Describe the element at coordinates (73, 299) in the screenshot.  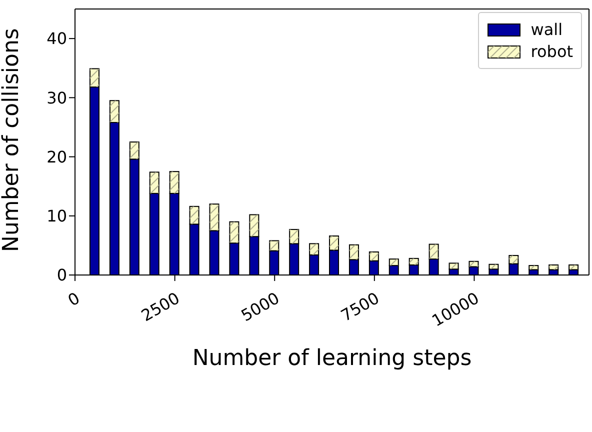
I see `x-tick-label: 0` at that location.